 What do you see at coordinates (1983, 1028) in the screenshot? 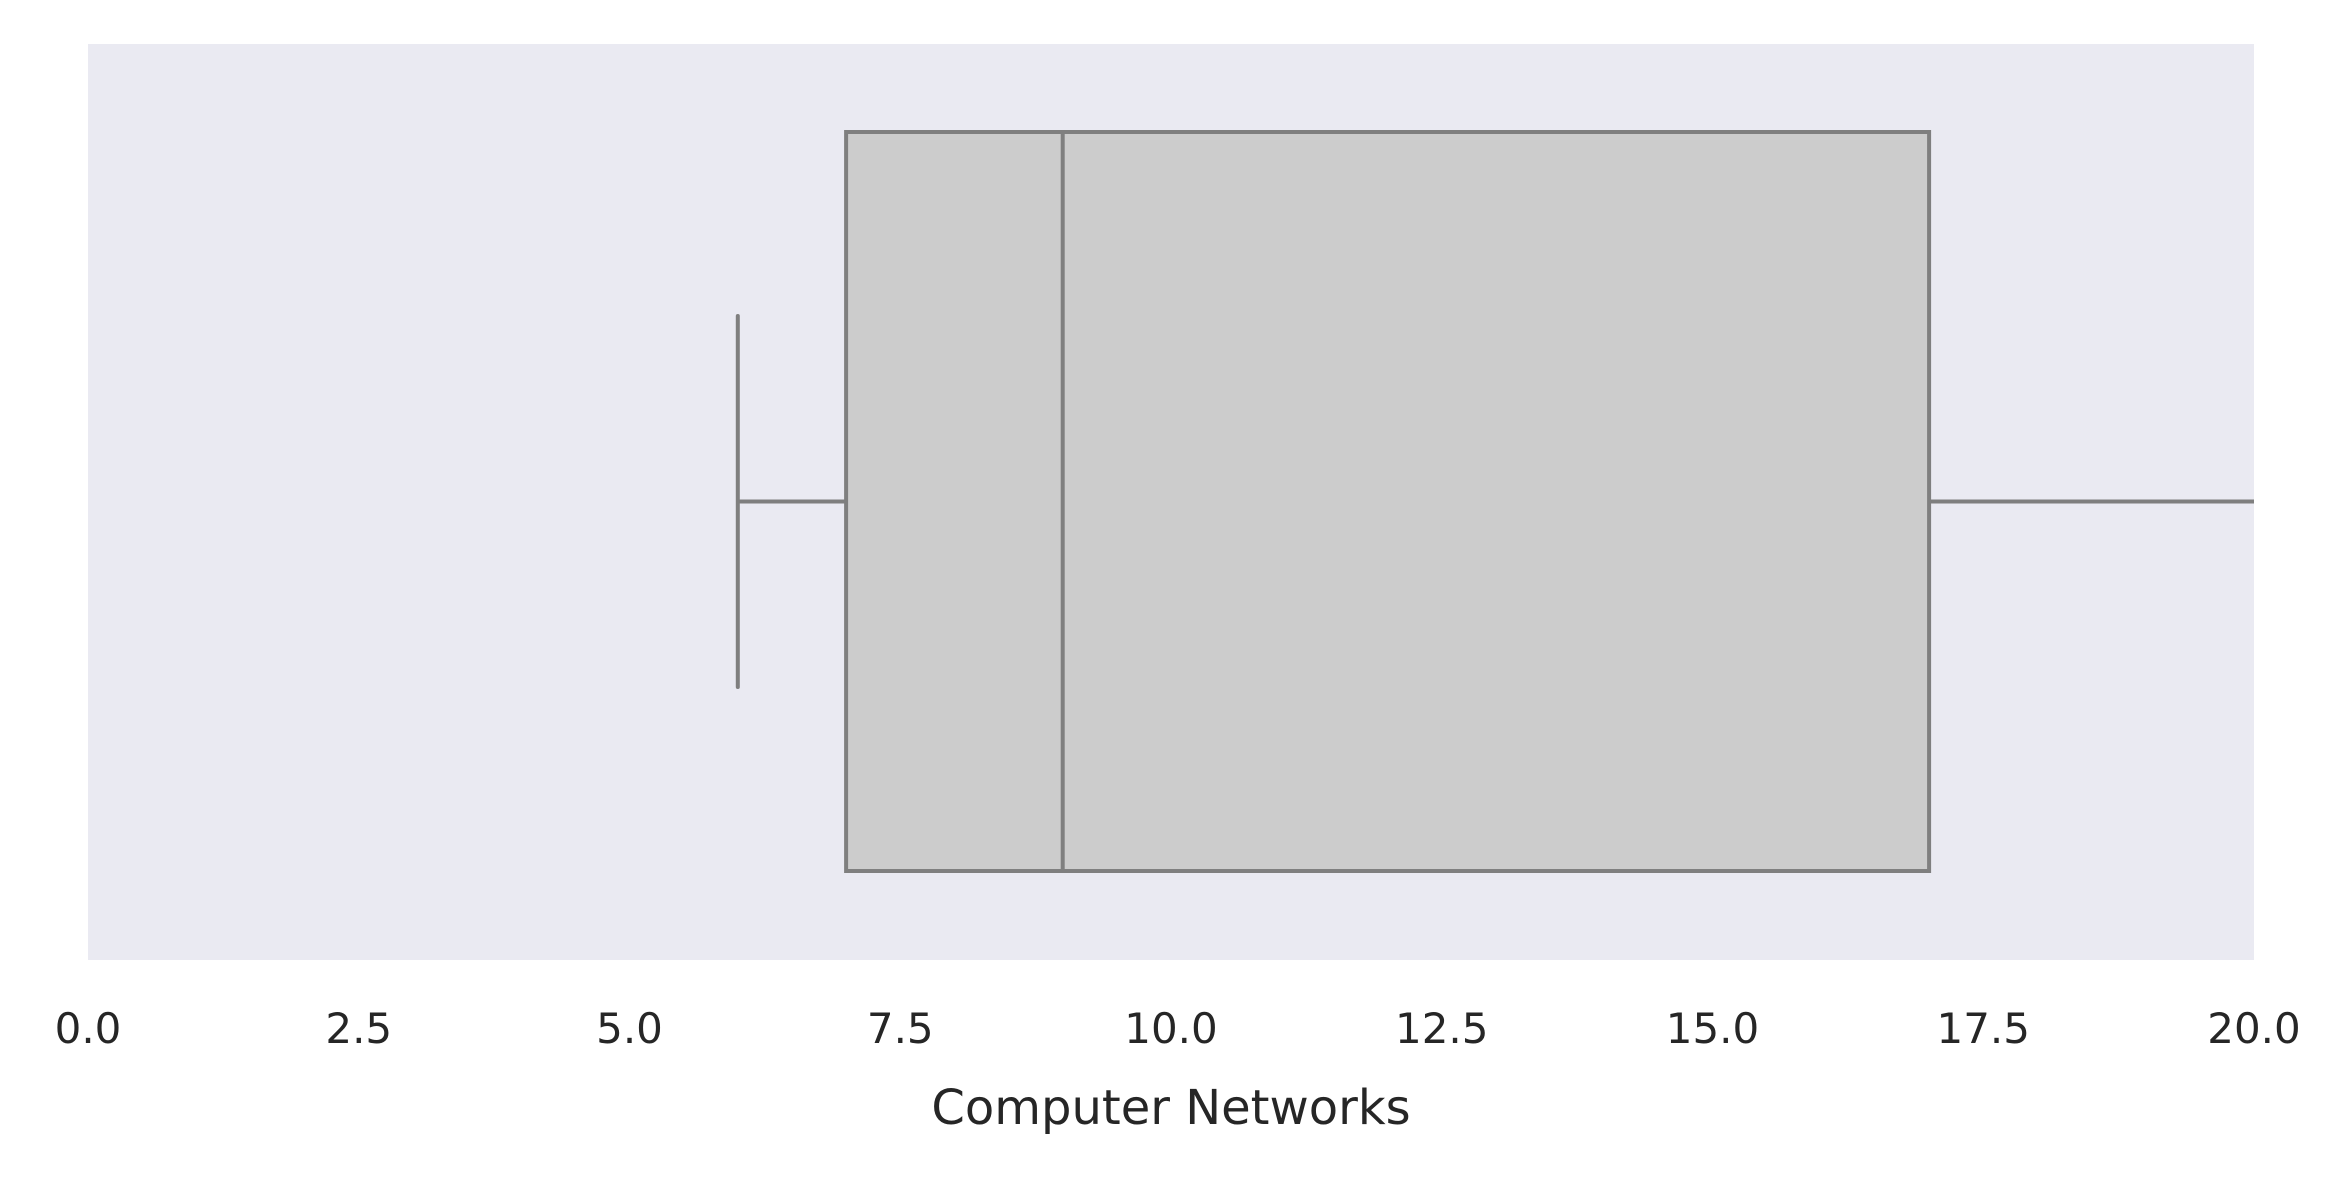
I see `x-tick-label: 17.5` at bounding box center [1983, 1028].